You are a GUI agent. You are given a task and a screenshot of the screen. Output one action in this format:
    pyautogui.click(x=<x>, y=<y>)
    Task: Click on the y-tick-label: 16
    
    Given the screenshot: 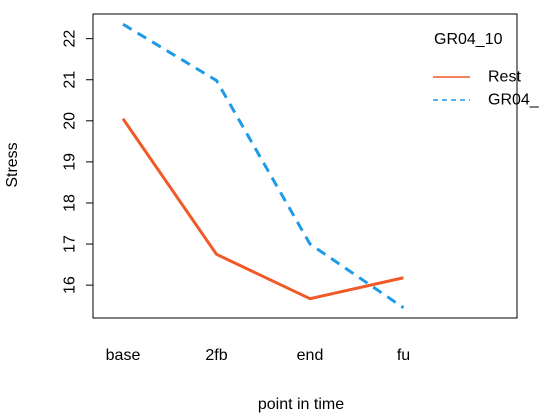 What is the action you would take?
    pyautogui.click(x=70, y=285)
    